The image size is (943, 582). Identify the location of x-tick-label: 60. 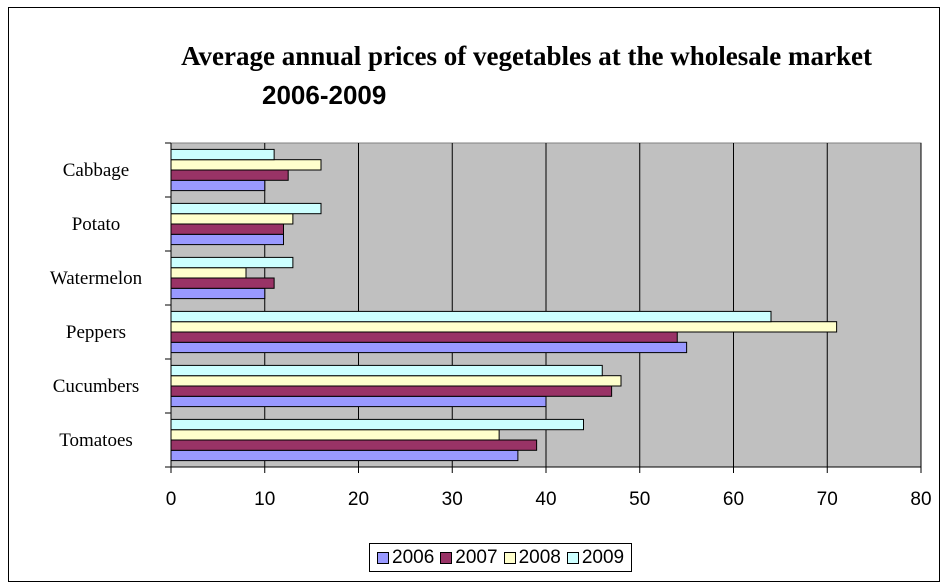
(733, 499).